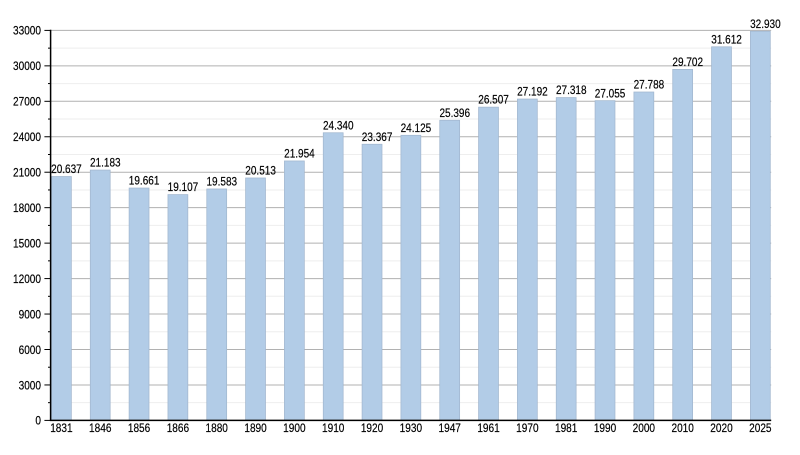  What do you see at coordinates (30, 314) in the screenshot?
I see `svg-text: 9000` at bounding box center [30, 314].